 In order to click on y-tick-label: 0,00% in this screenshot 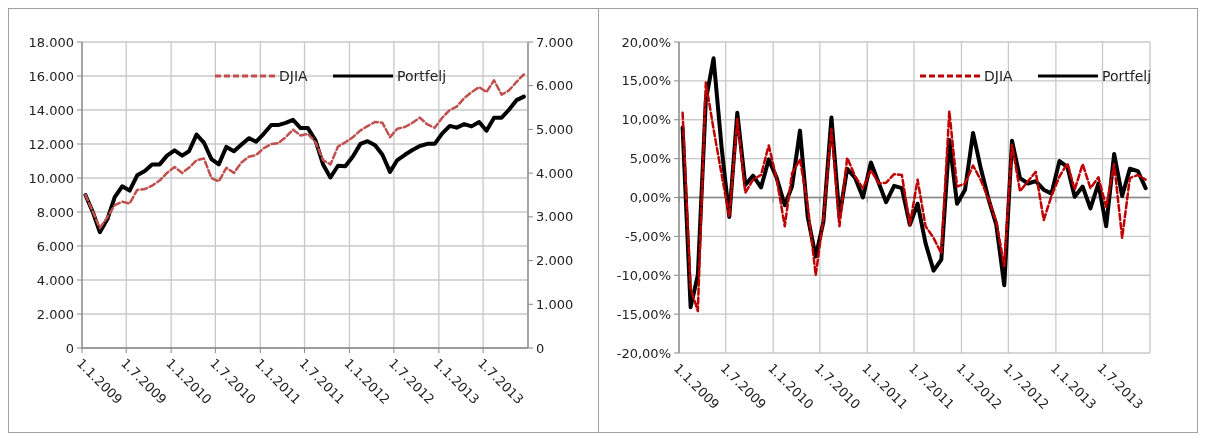, I will do `click(650, 198)`.